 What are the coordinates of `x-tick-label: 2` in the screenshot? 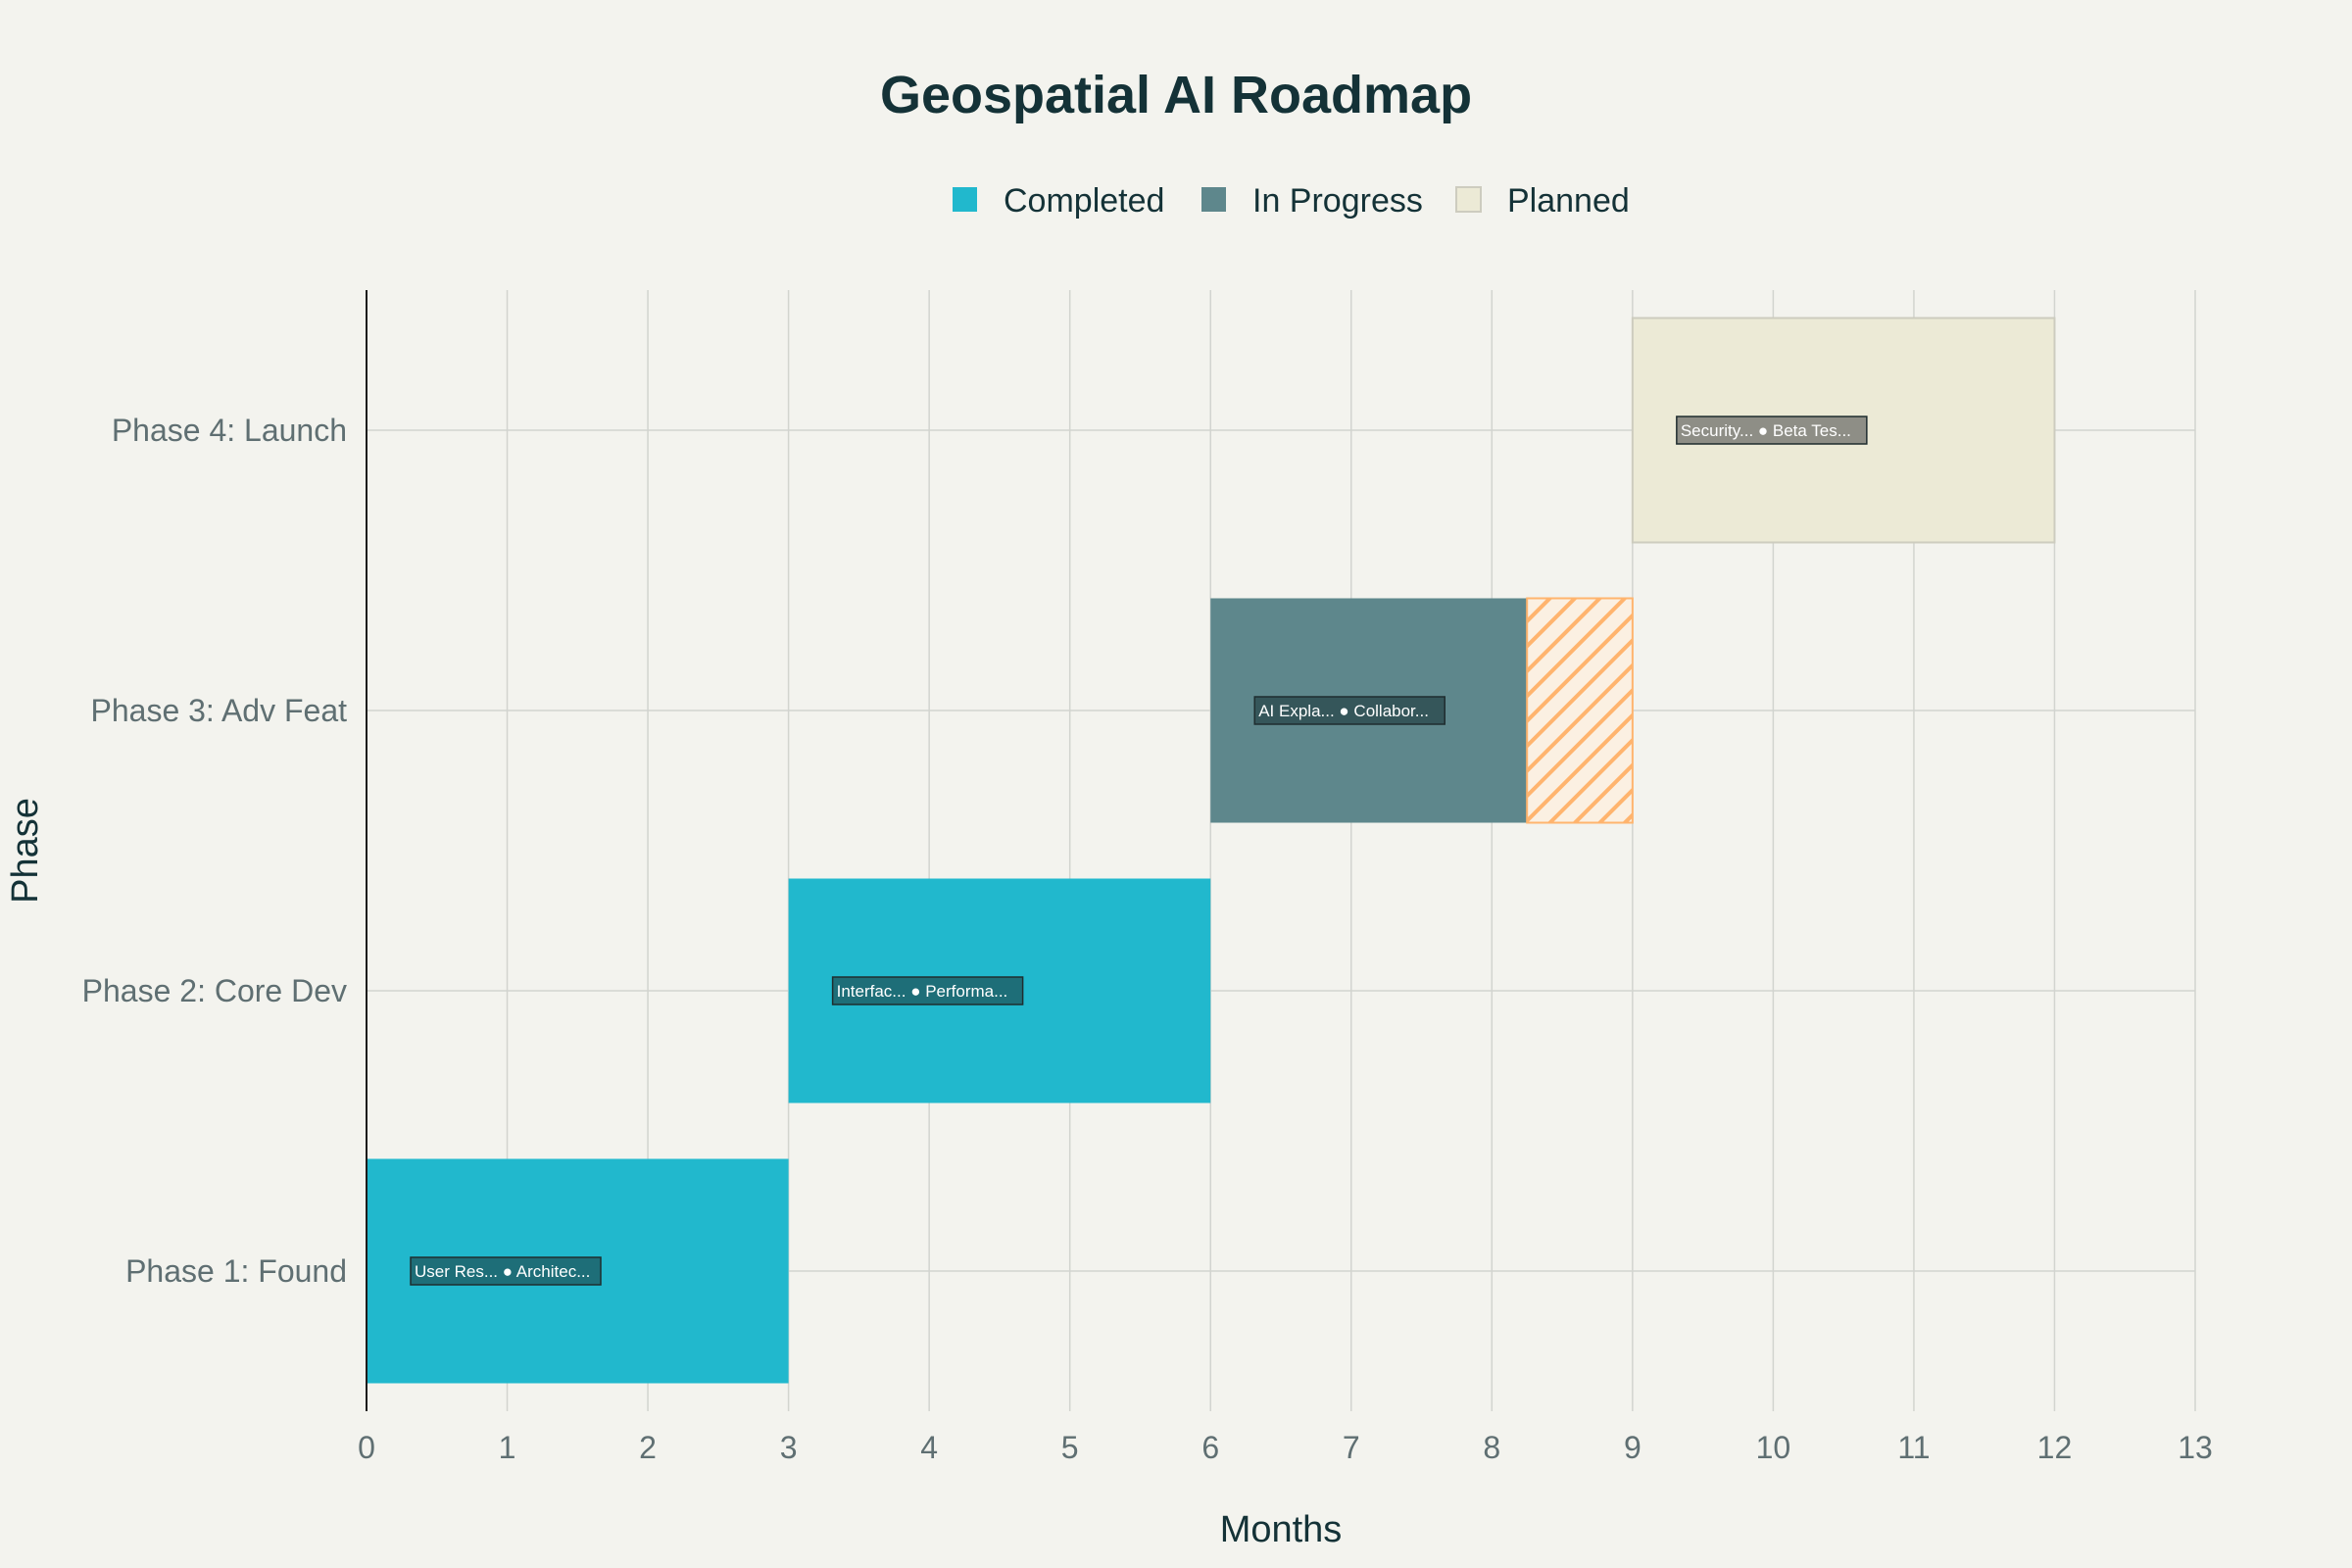 It's located at (648, 1447).